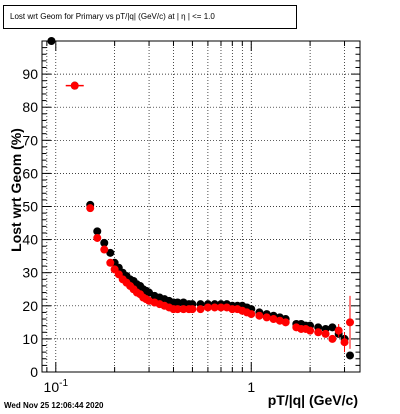 This screenshot has width=400, height=414. I want to click on y-tick-label: 90, so click(30, 74).